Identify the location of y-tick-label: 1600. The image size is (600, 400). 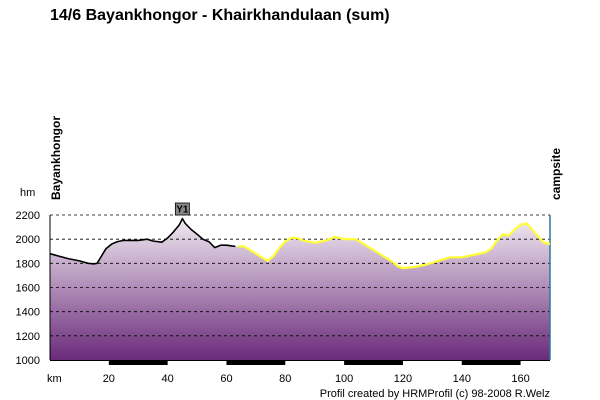
(28, 289).